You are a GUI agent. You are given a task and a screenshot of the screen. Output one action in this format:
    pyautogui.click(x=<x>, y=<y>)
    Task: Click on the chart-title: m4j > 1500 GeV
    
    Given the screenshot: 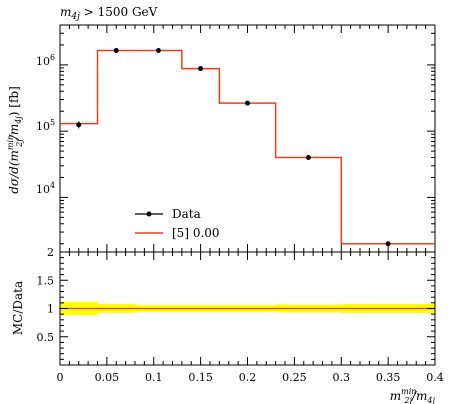 What is the action you would take?
    pyautogui.click(x=109, y=13)
    